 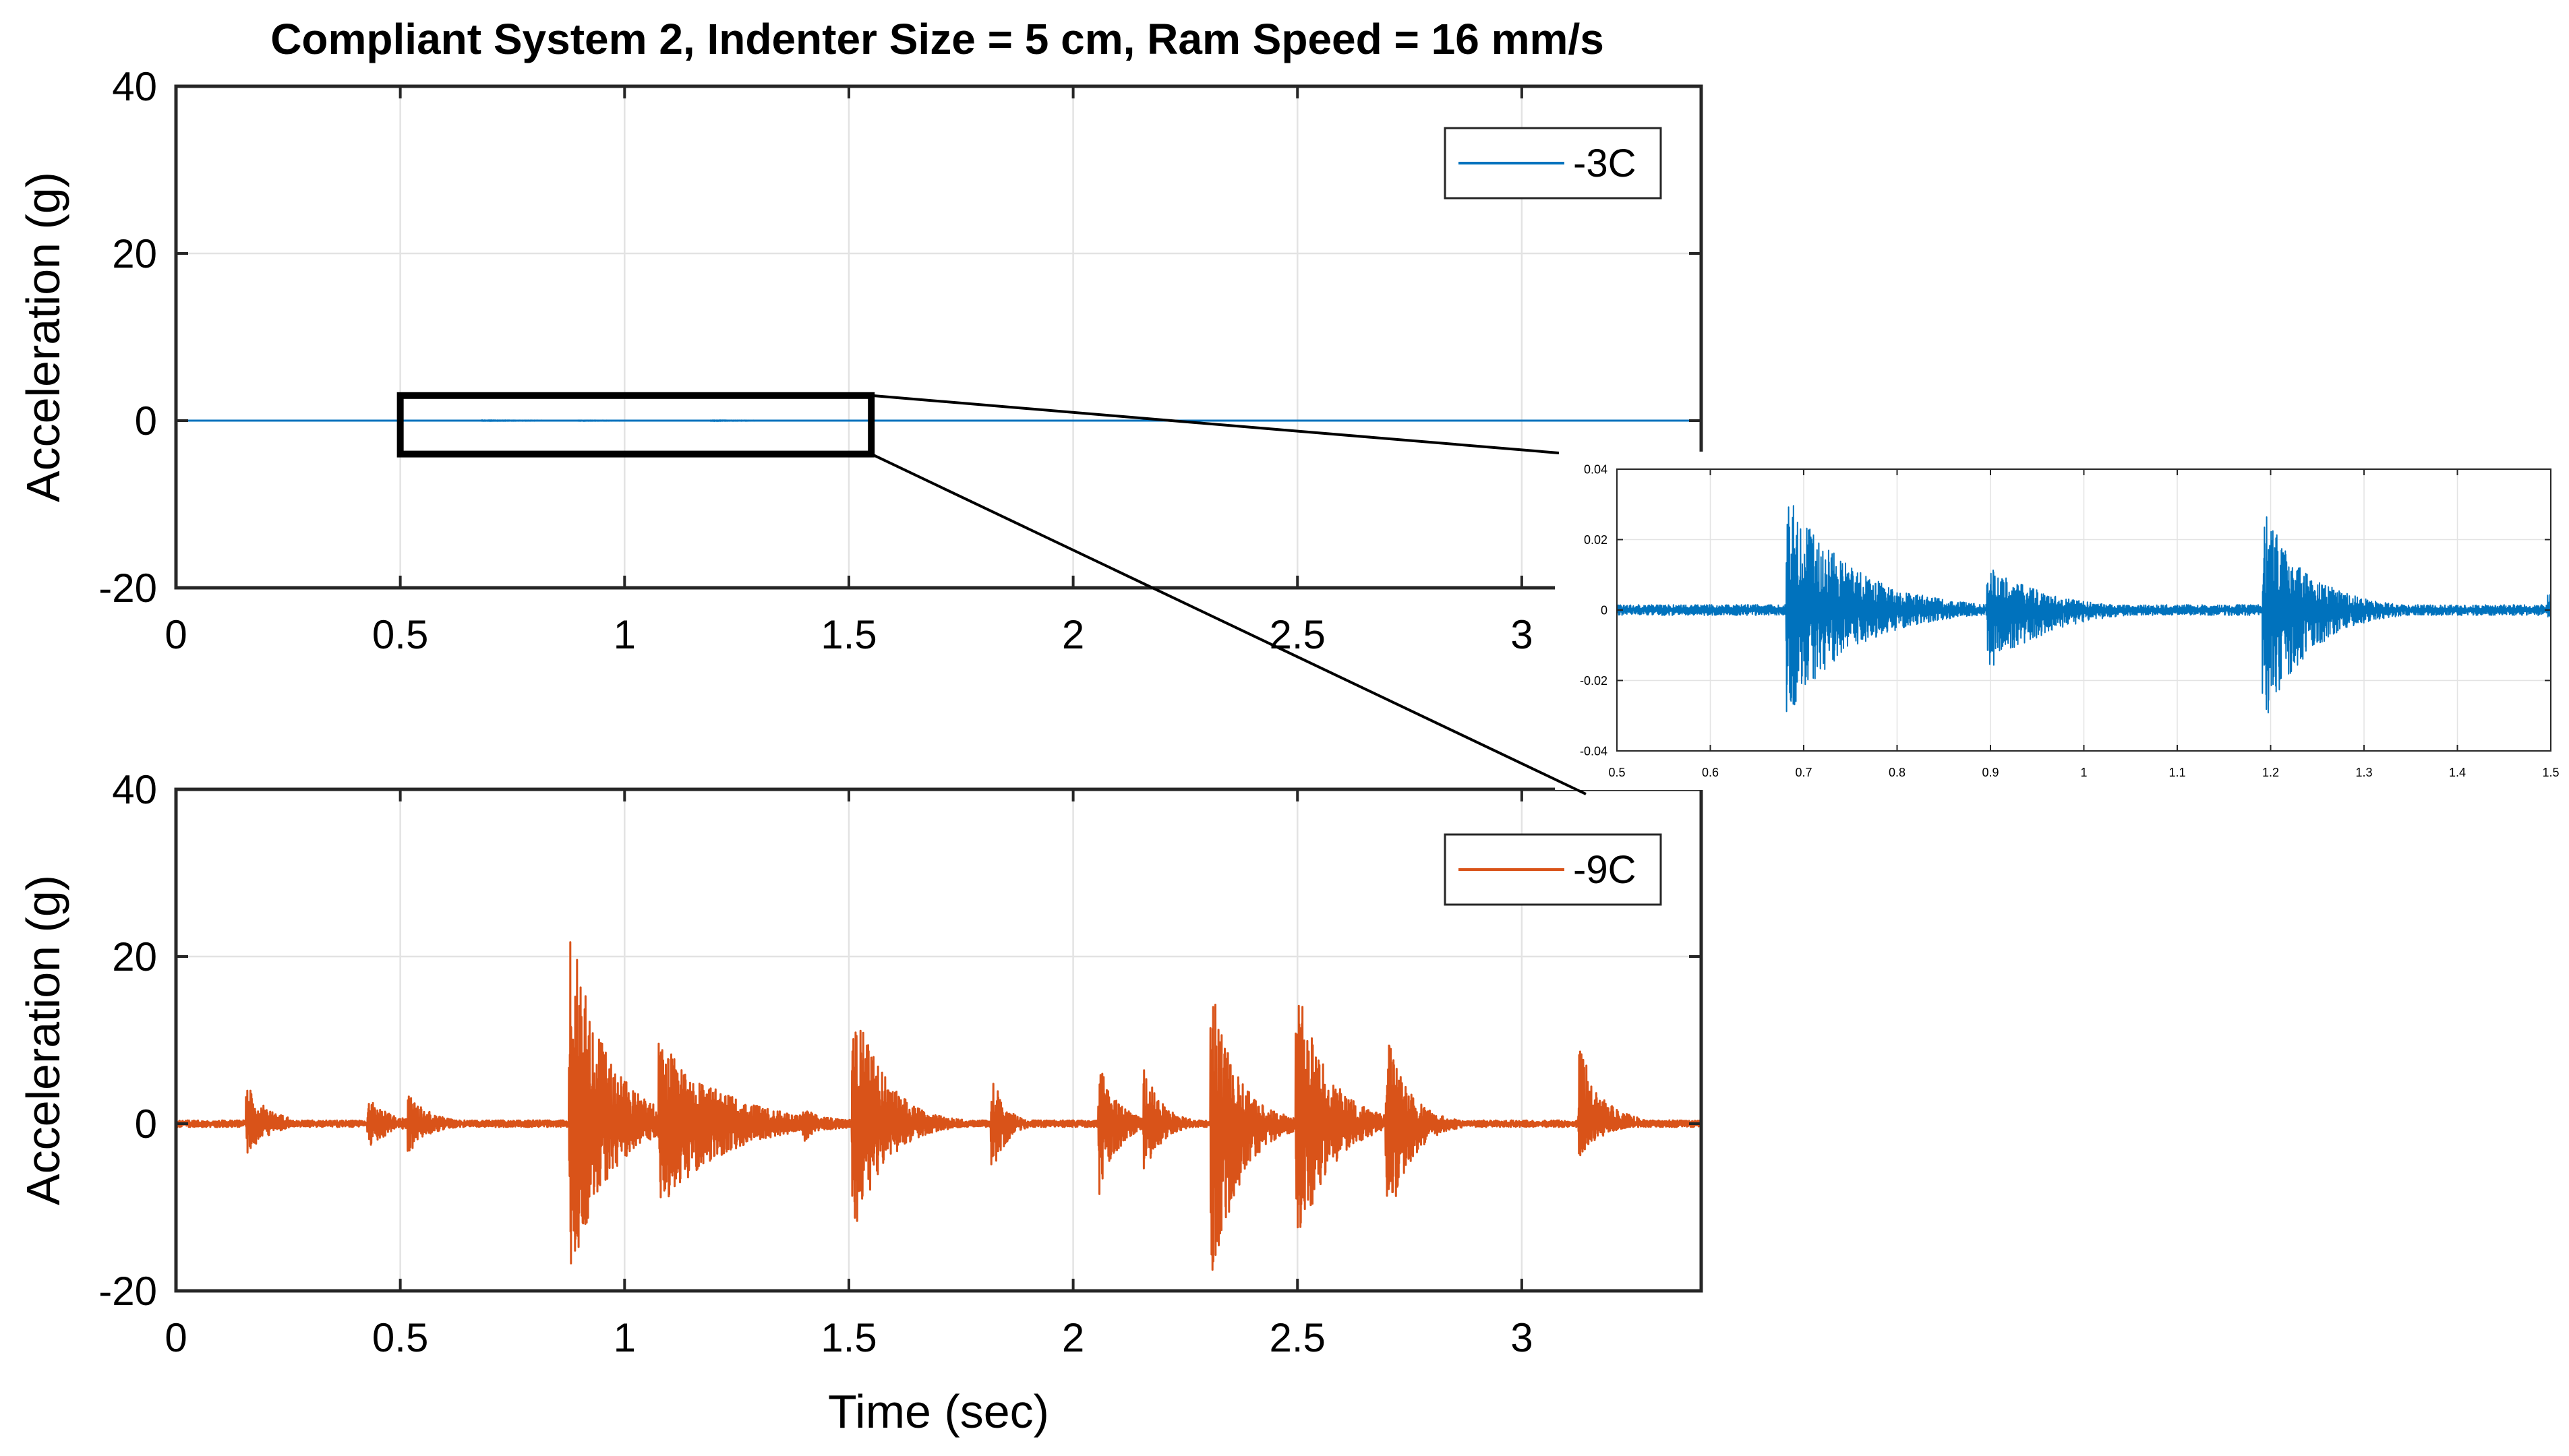 I want to click on series-line--3C, so click(x=2083, y=609).